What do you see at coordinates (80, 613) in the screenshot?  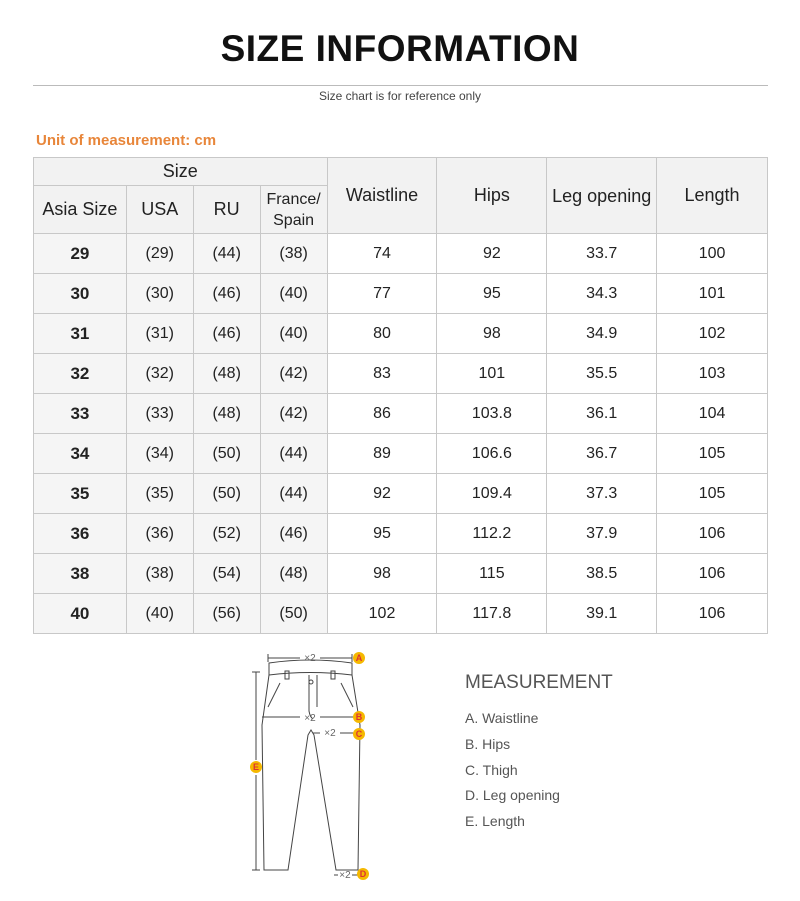 I see `cell-asia-size: 40` at bounding box center [80, 613].